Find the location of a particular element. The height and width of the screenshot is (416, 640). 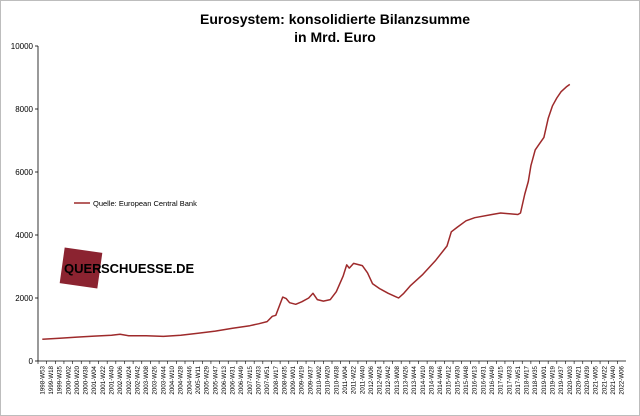

x-tick-label: 2004-W28 is located at coordinates (181, 379).